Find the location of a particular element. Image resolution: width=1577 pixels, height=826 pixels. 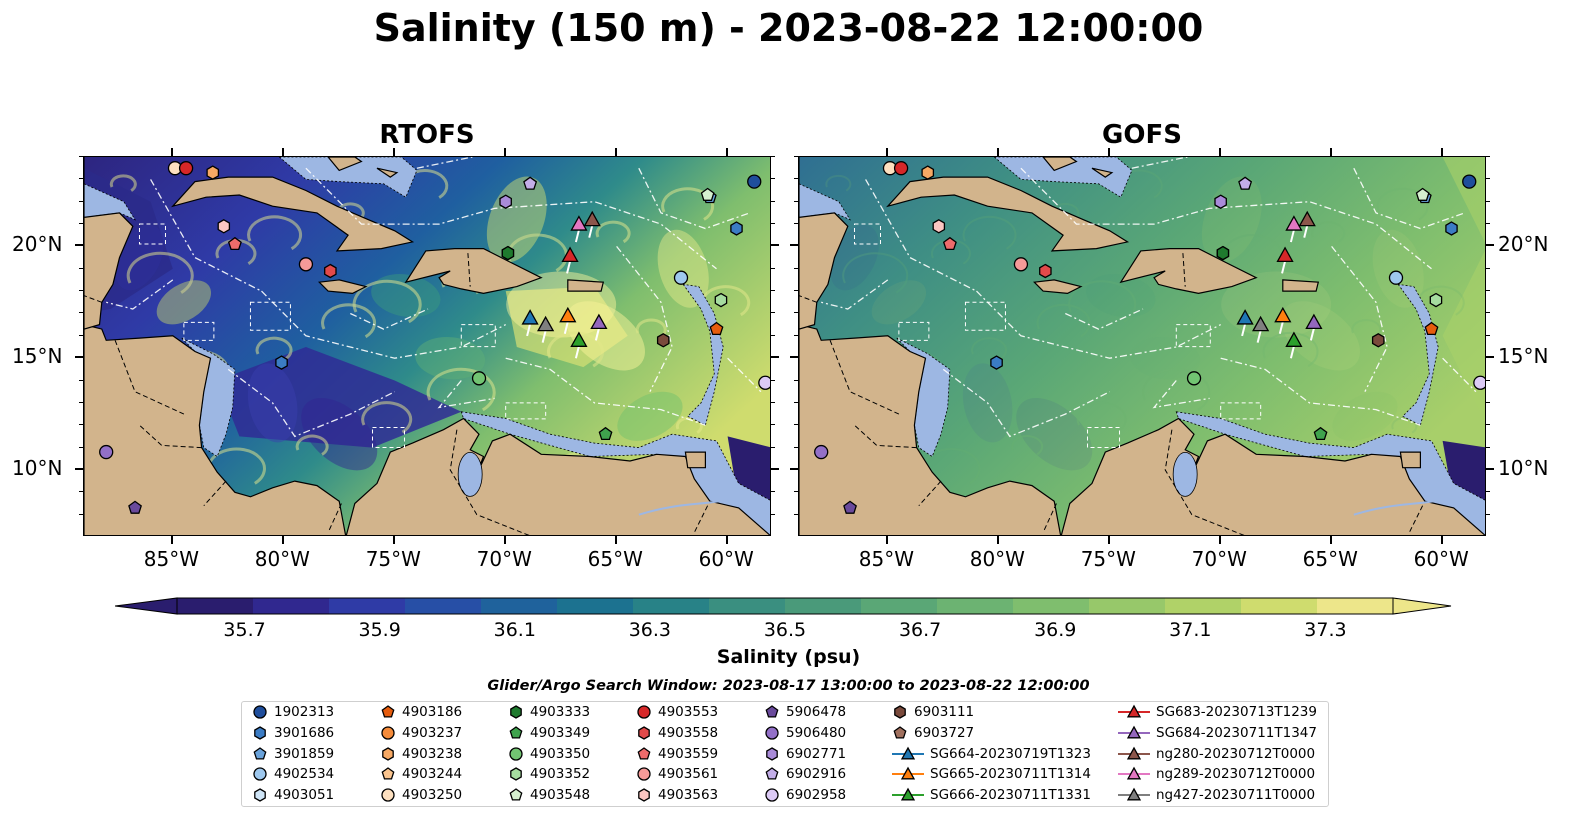

legend-item: 4903238 is located at coordinates (421, 754).